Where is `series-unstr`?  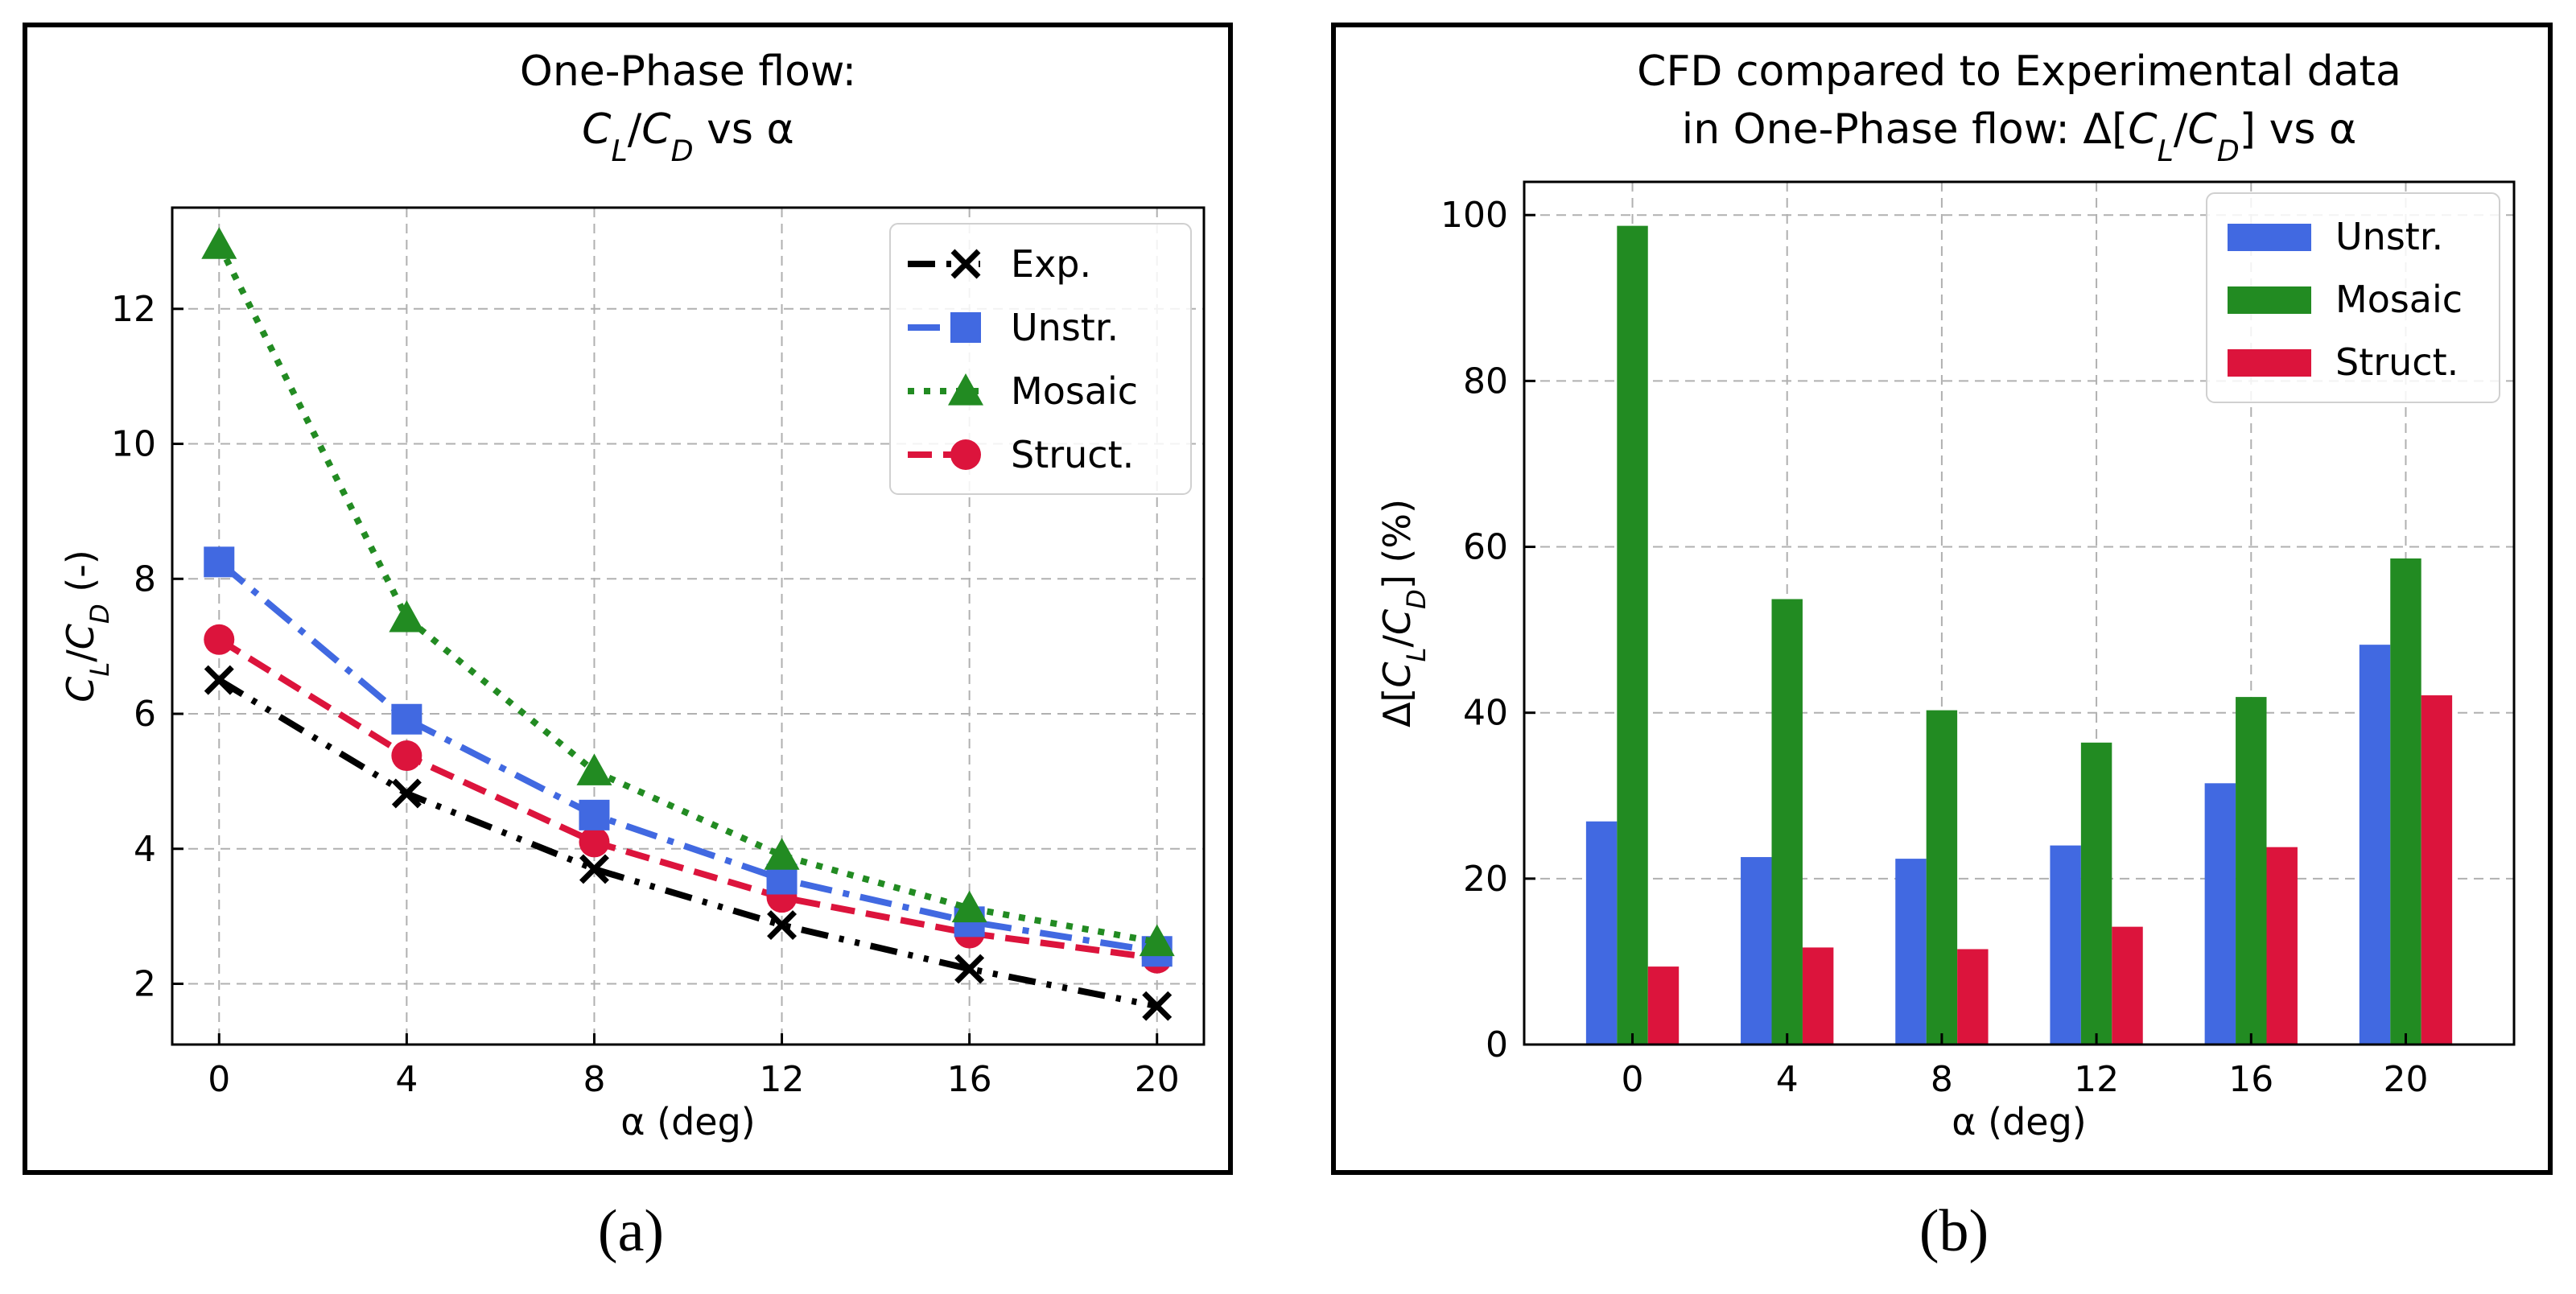
series-unstr is located at coordinates (1988, 845).